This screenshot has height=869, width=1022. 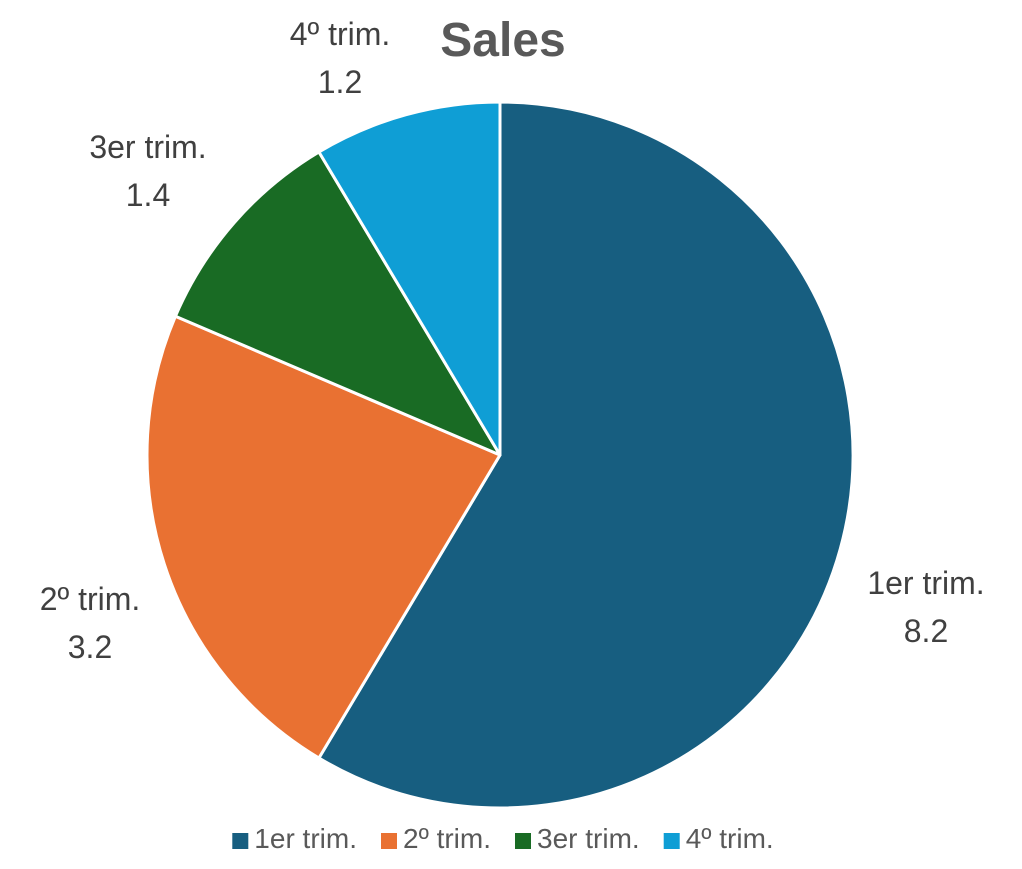 I want to click on slice-label-value: 3.2, so click(x=90, y=647).